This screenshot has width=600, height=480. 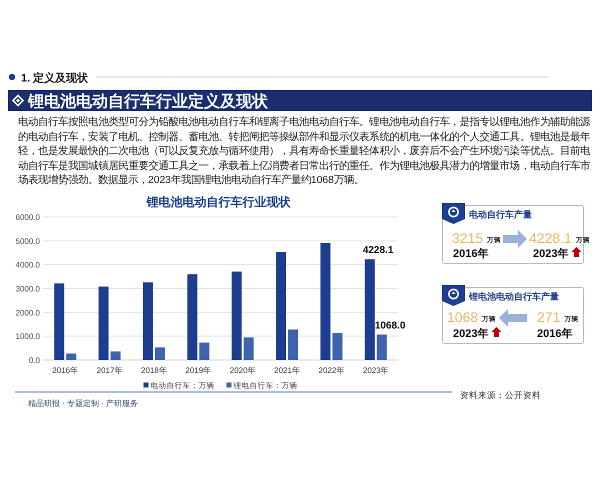 What do you see at coordinates (243, 370) in the screenshot?
I see `x-tick-label: 2020年` at bounding box center [243, 370].